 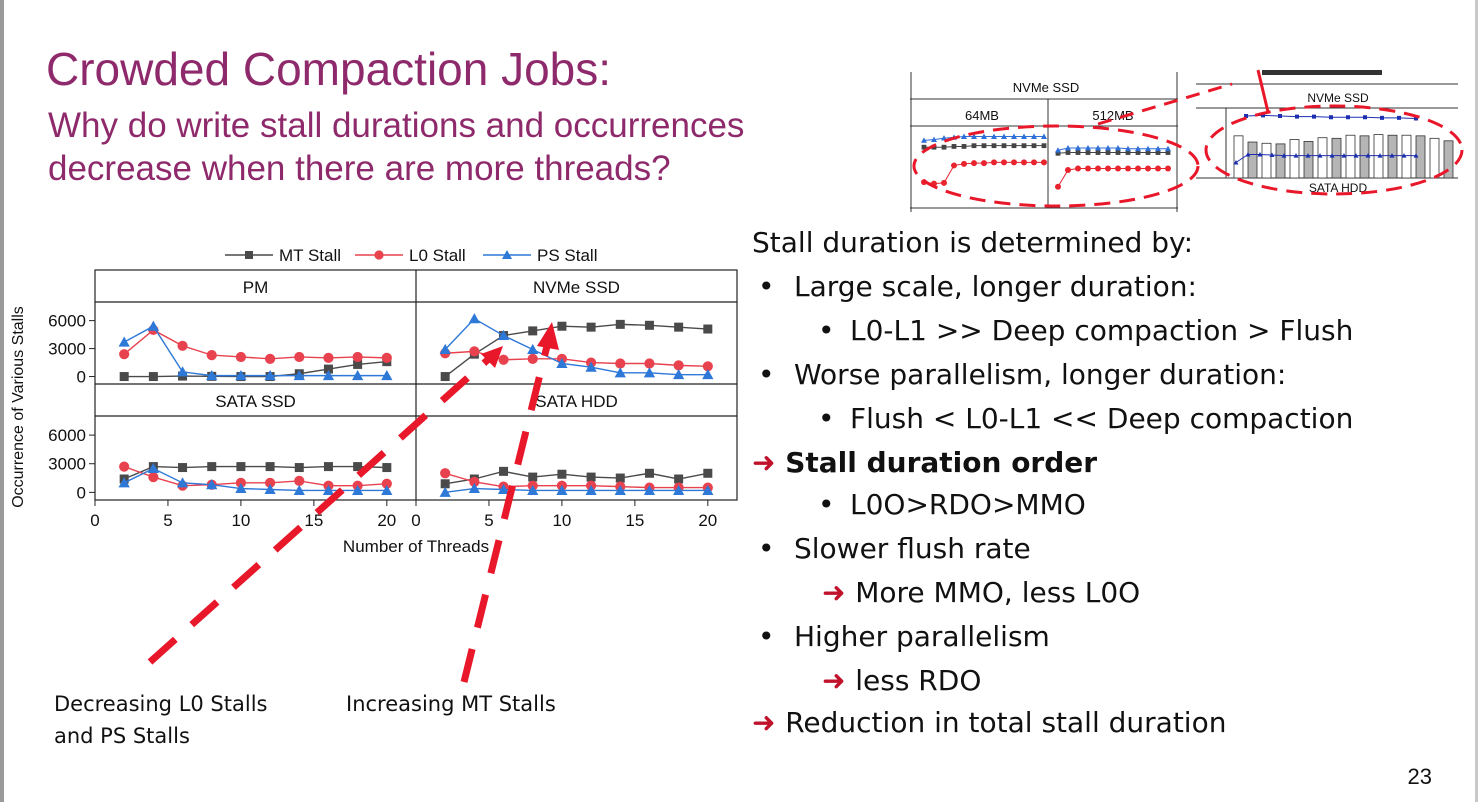 I want to click on x-tick-label-0-4: 20, so click(x=386, y=520).